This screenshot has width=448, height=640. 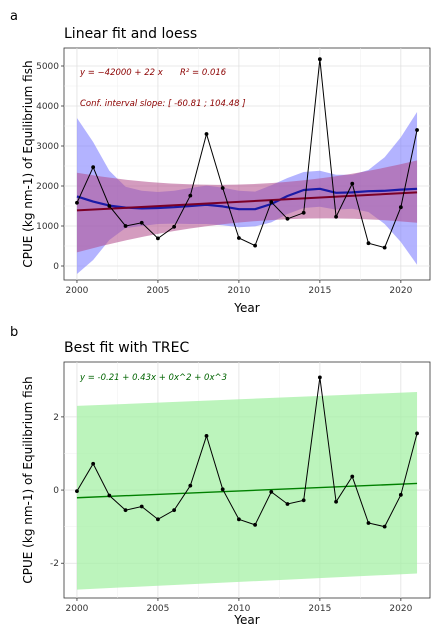 I want to click on panel-a-fit-lines, so click(x=247, y=199).